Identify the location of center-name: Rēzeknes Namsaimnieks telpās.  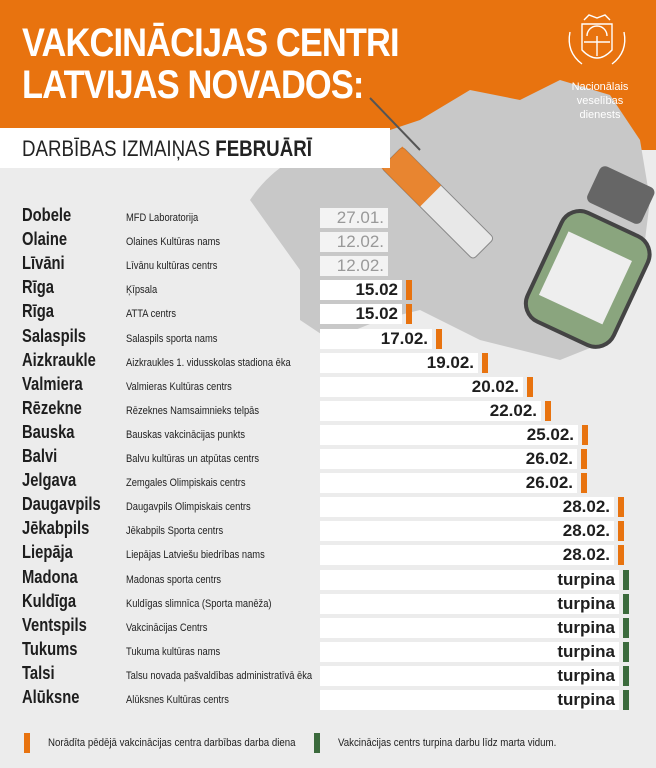
(193, 410).